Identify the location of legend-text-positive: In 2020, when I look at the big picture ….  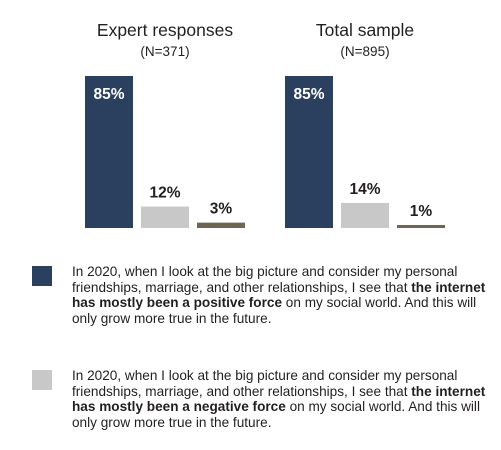
(282, 295).